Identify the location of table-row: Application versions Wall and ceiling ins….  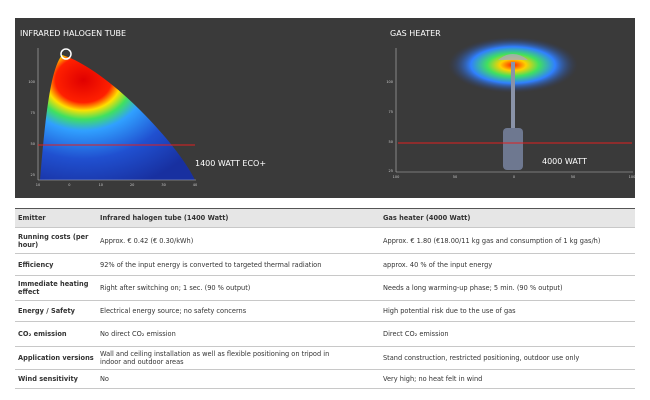
(325, 358).